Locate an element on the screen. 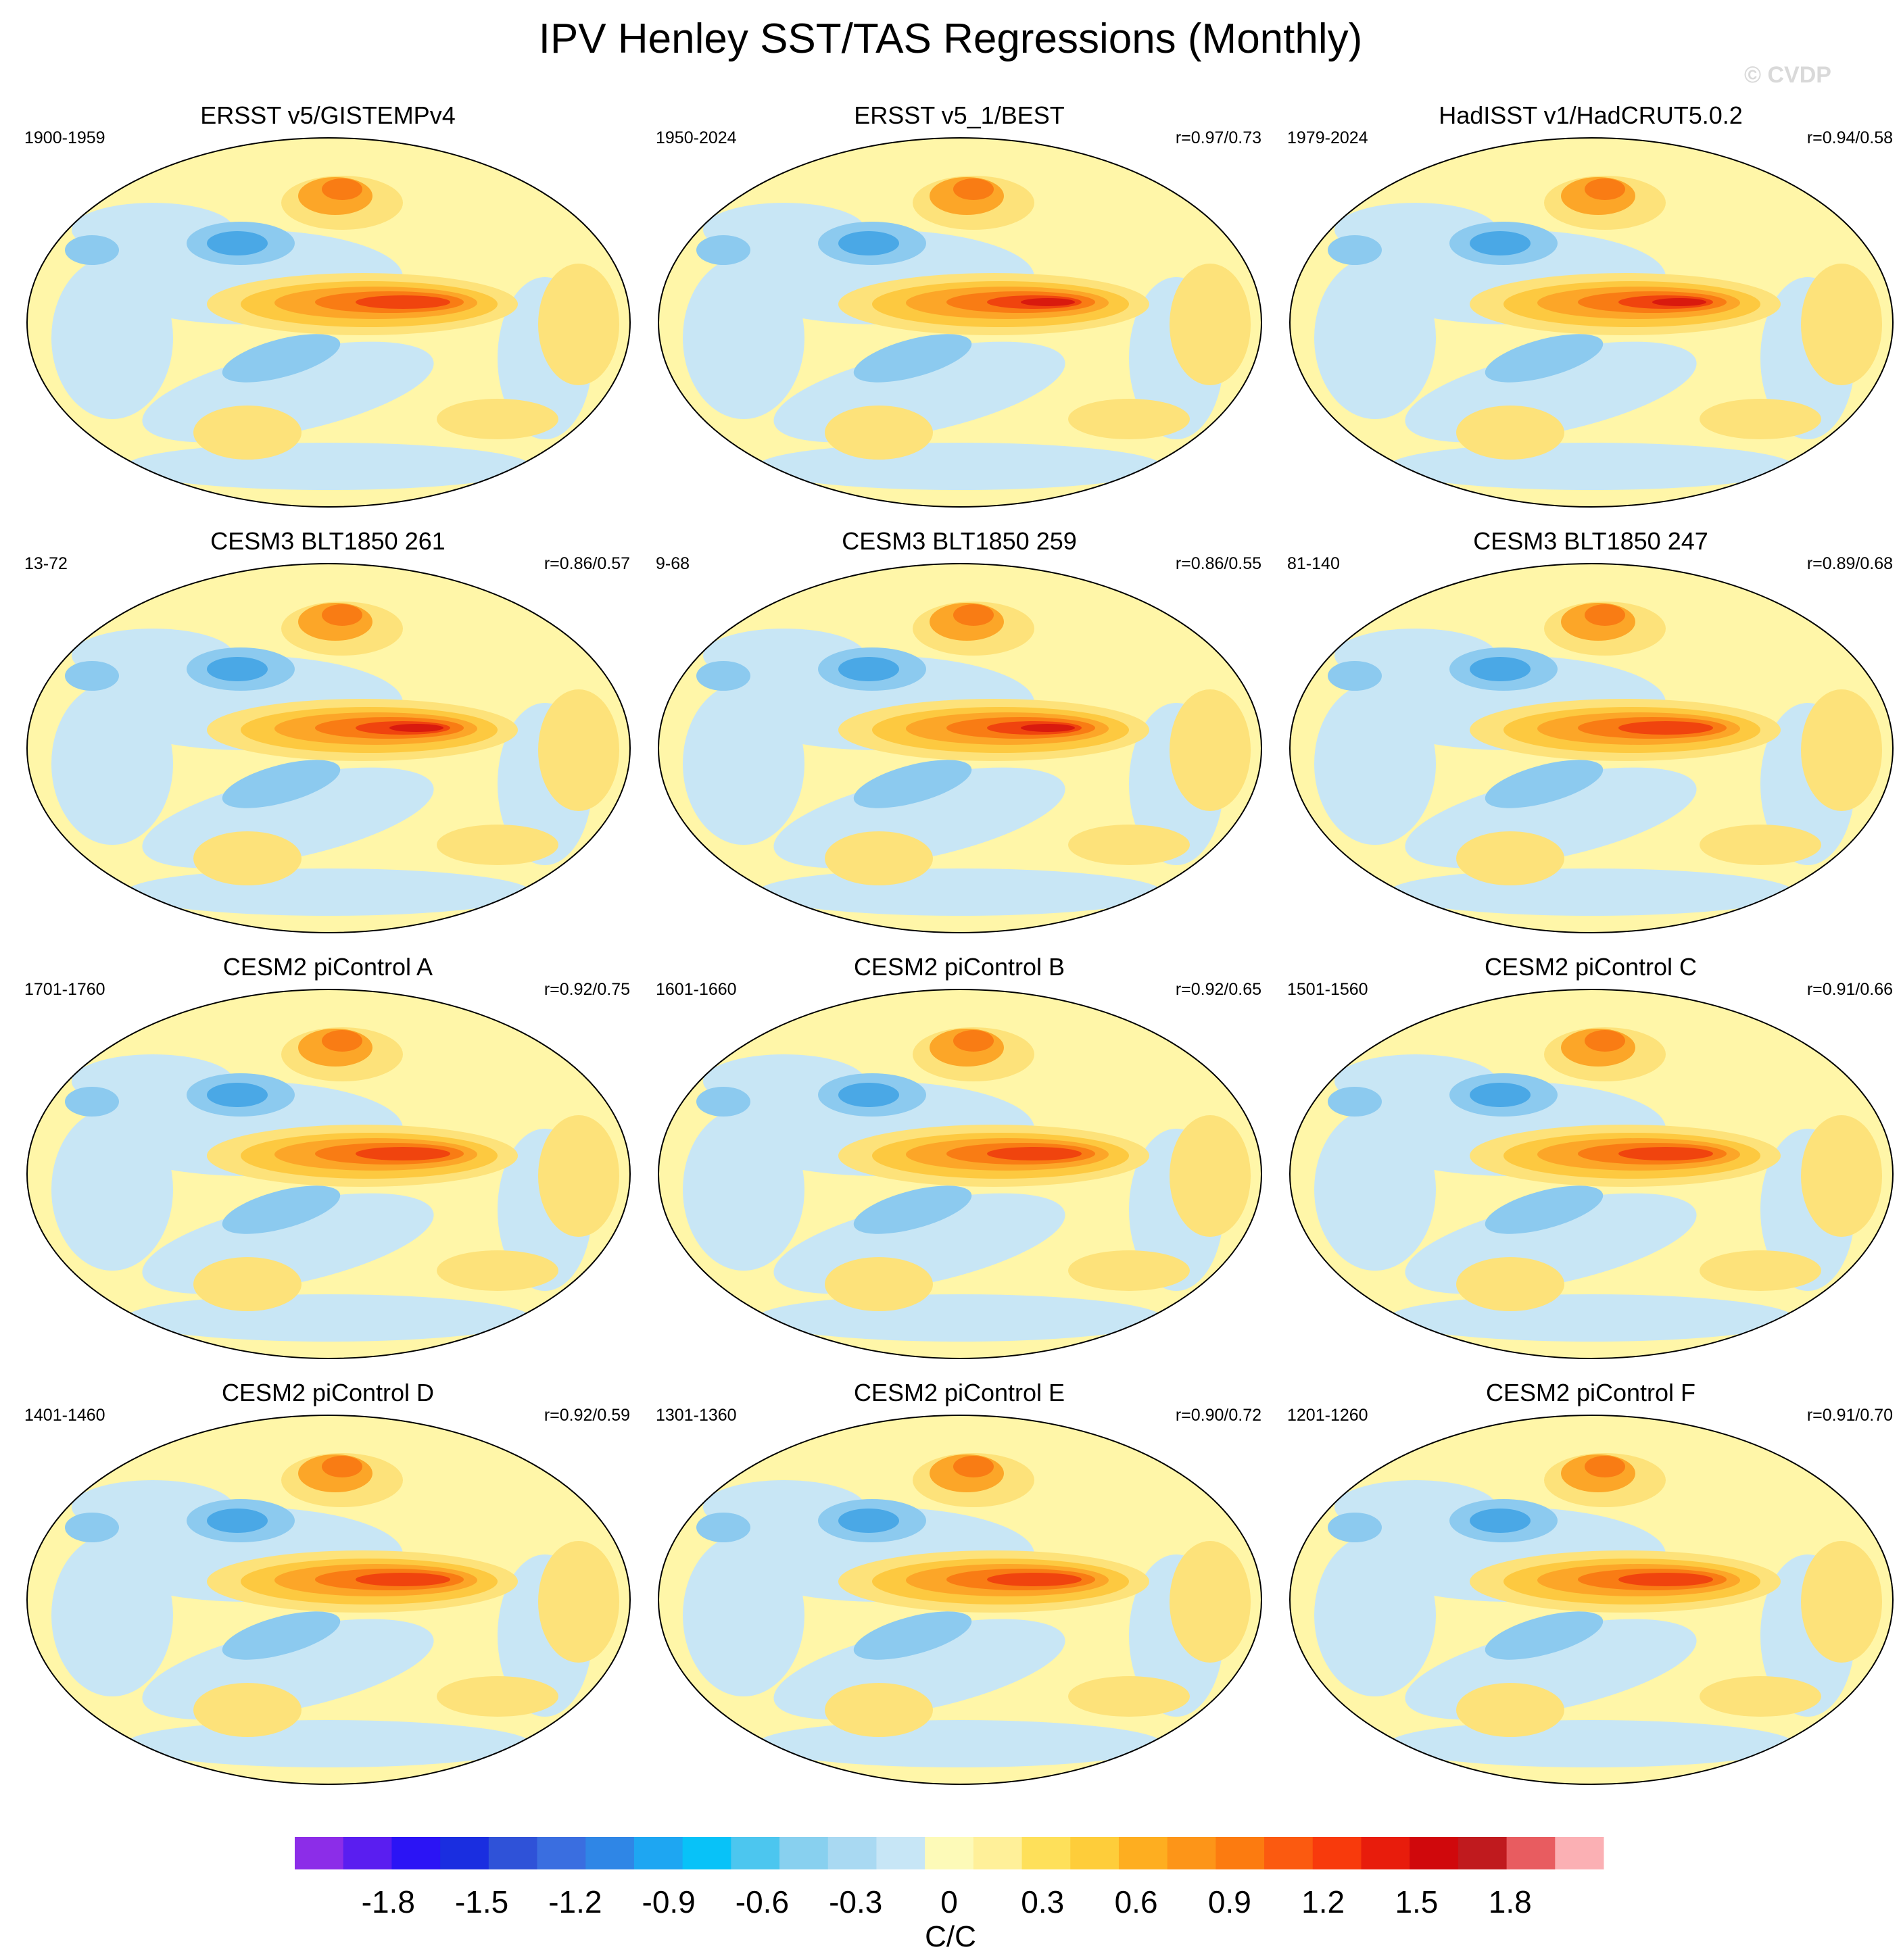  panel-period: 1501-1560 is located at coordinates (1327, 989).